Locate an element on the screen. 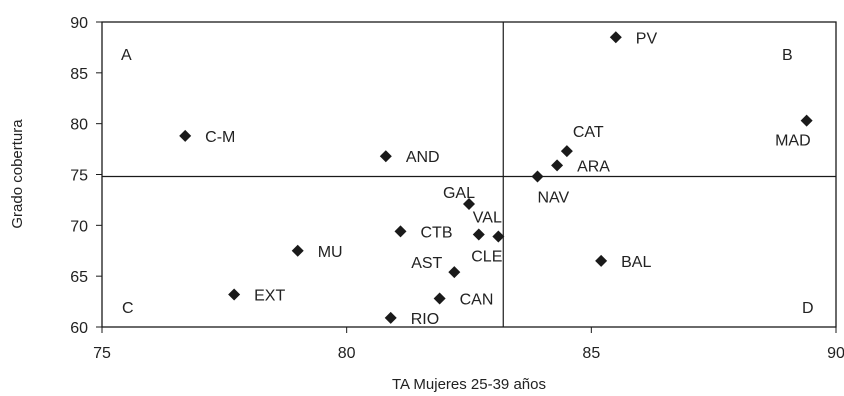 The image size is (844, 396). data-point-label: CLE is located at coordinates (486, 257).